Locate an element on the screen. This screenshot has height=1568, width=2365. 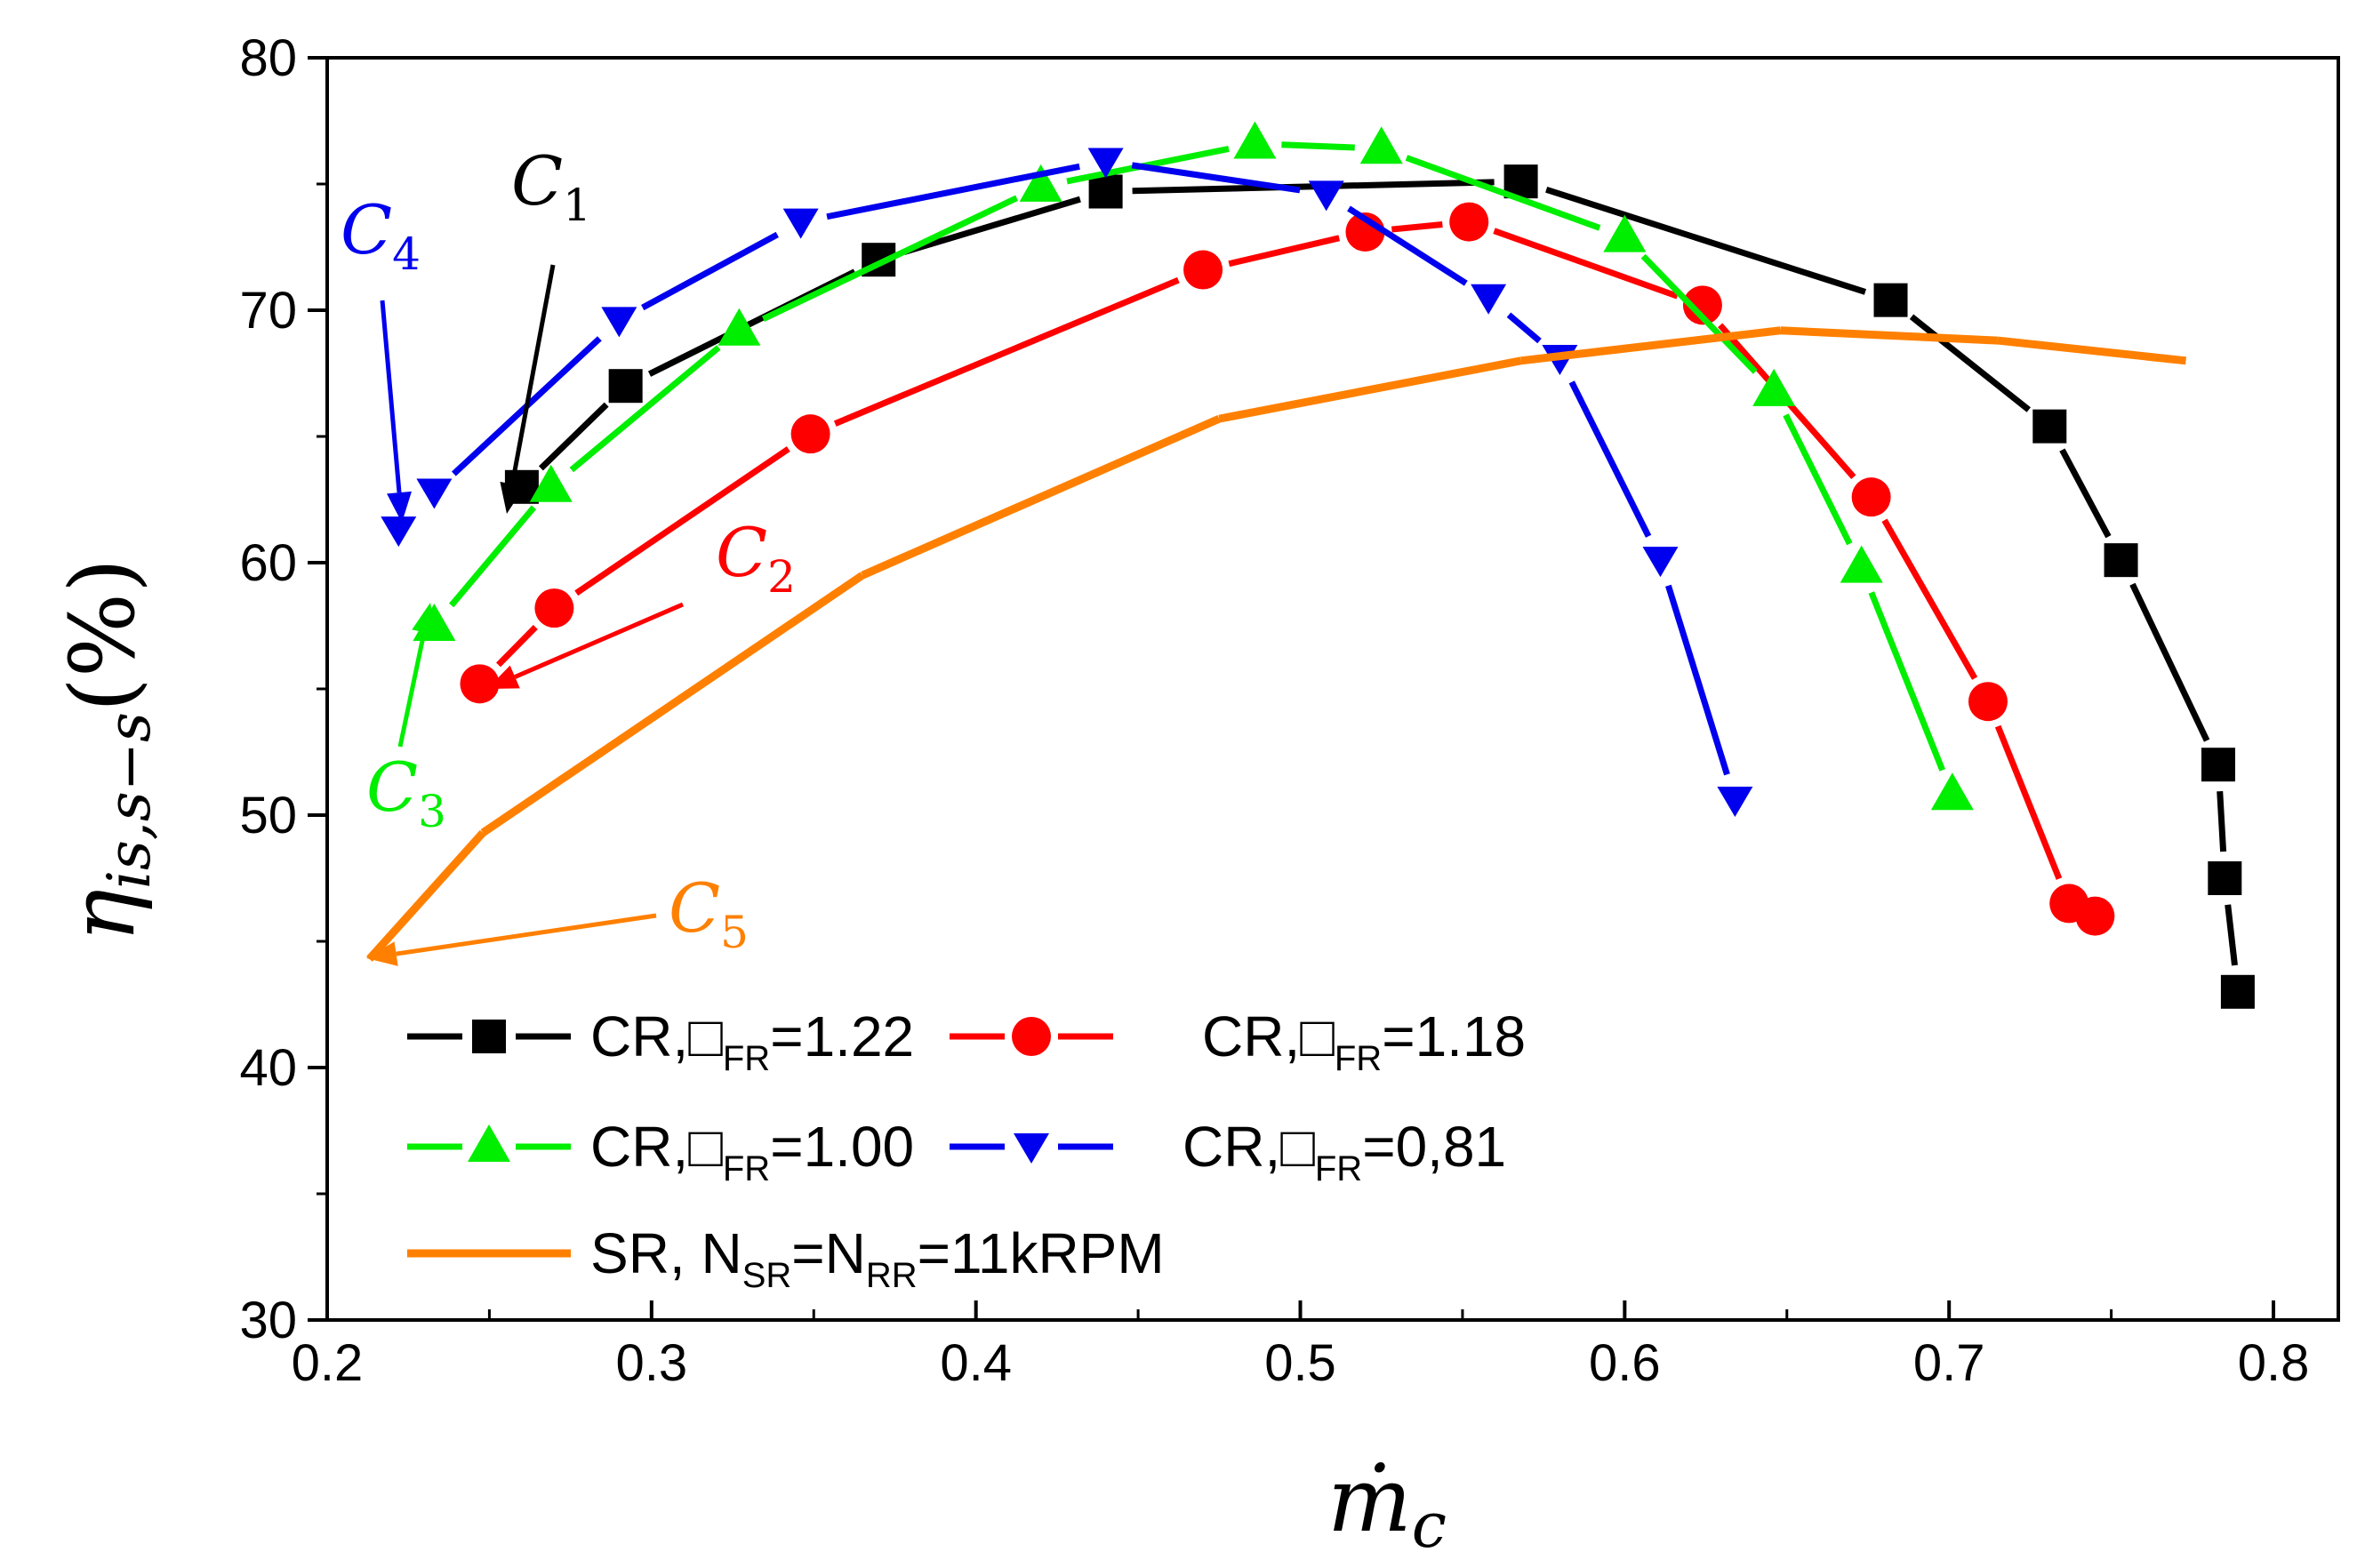
annotation-label: C2 is located at coordinates (756, 558).